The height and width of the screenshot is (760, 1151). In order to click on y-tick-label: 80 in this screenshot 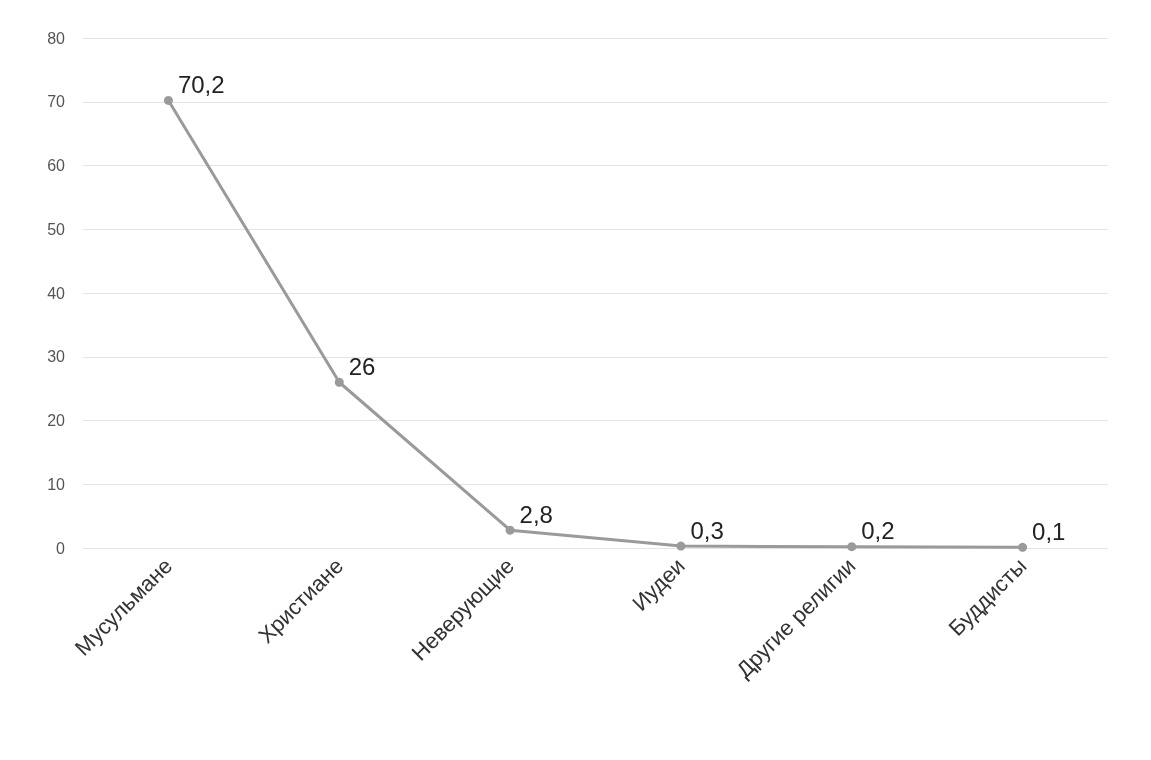, I will do `click(56, 38)`.